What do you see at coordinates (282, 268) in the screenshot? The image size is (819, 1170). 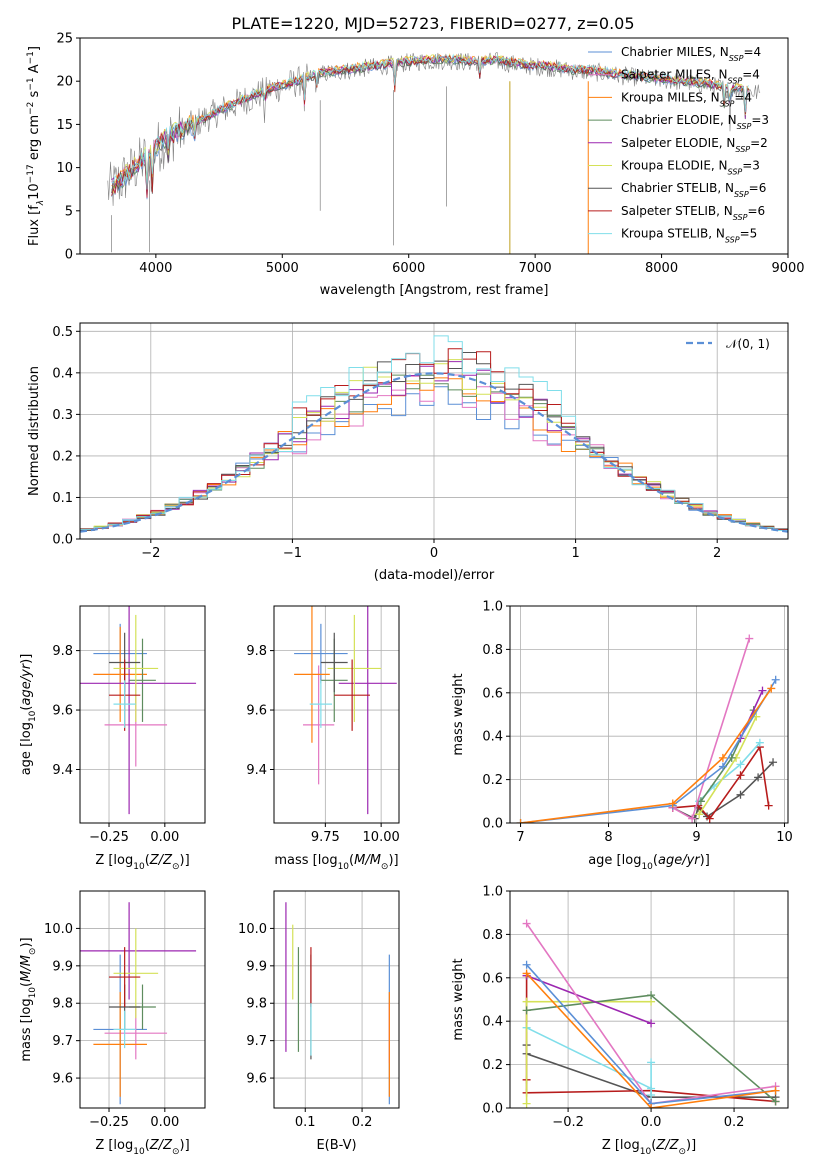 I see `x-tick-label: 5000` at bounding box center [282, 268].